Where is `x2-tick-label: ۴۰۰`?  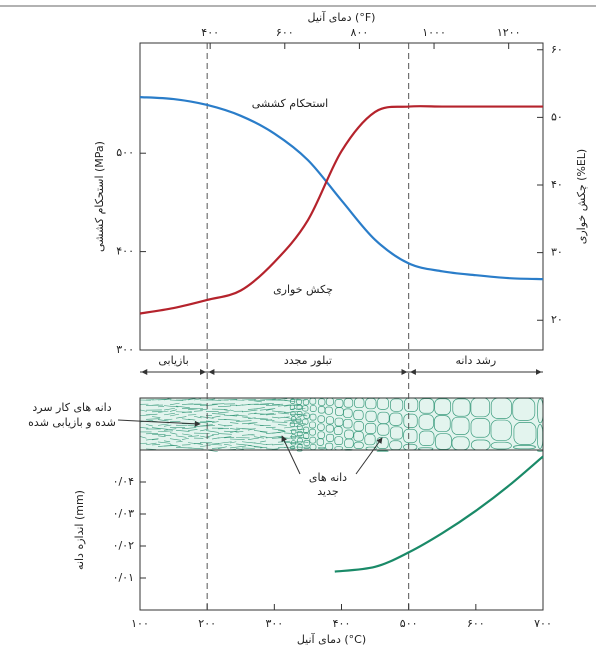 x2-tick-label: ۴۰۰ is located at coordinates (210, 32).